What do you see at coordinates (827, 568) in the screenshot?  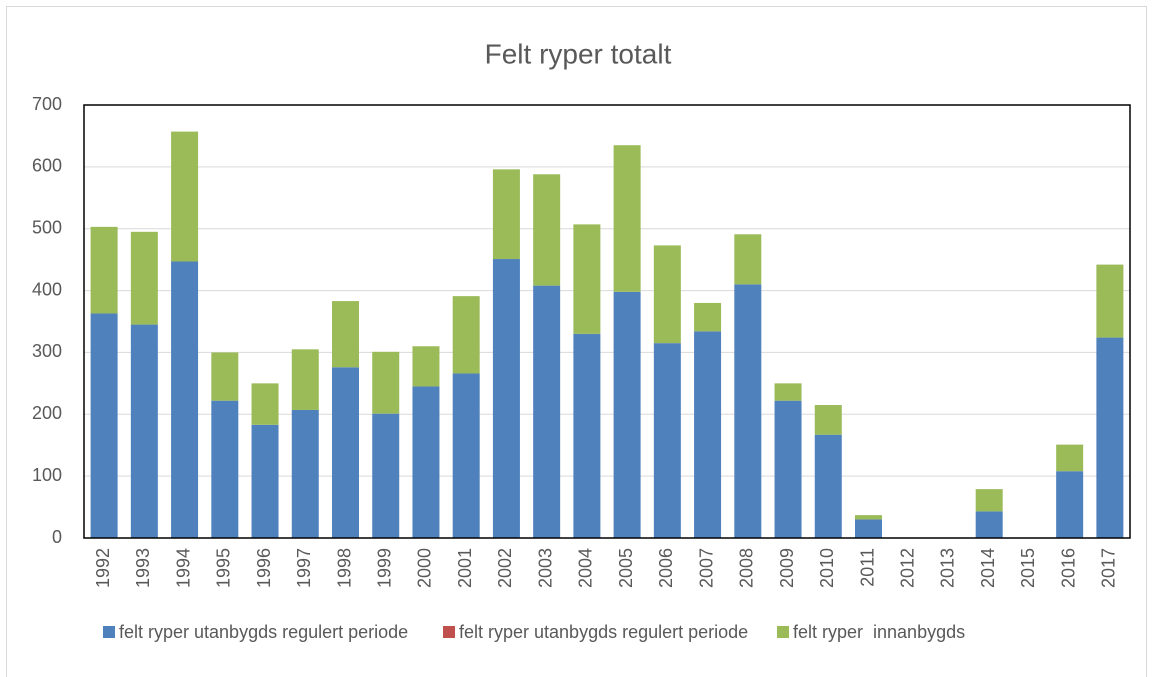 I see `x-tick-label: 2010` at bounding box center [827, 568].